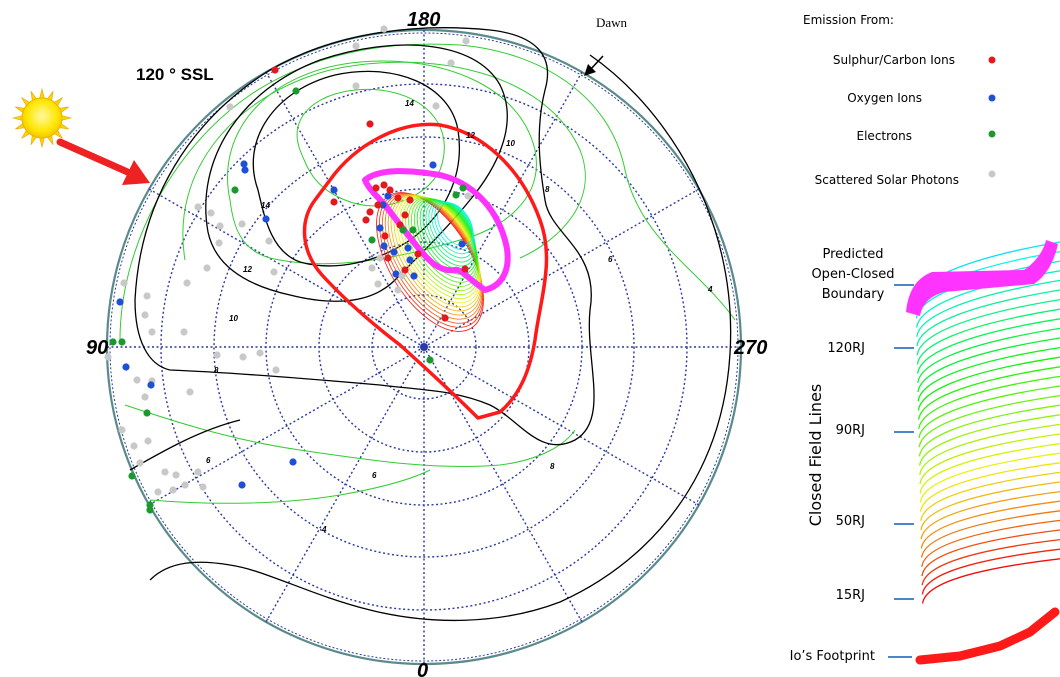 This screenshot has width=1060, height=677. What do you see at coordinates (470, 135) in the screenshot?
I see `contour-label: 12` at bounding box center [470, 135].